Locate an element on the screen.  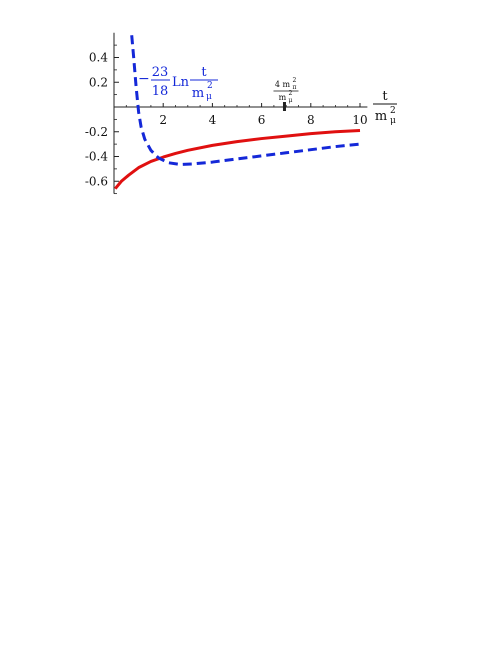
y-tick-label: -0.4 is located at coordinates (97, 157).